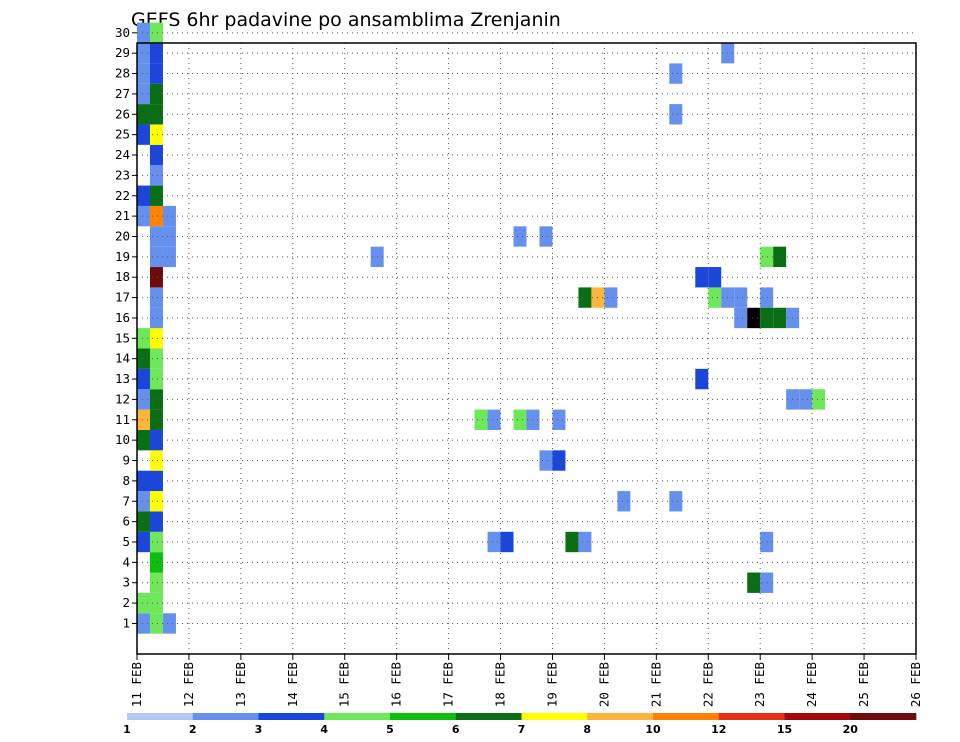 This screenshot has height=742, width=960. What do you see at coordinates (122, 52) in the screenshot?
I see `y-tick-label: 29` at bounding box center [122, 52].